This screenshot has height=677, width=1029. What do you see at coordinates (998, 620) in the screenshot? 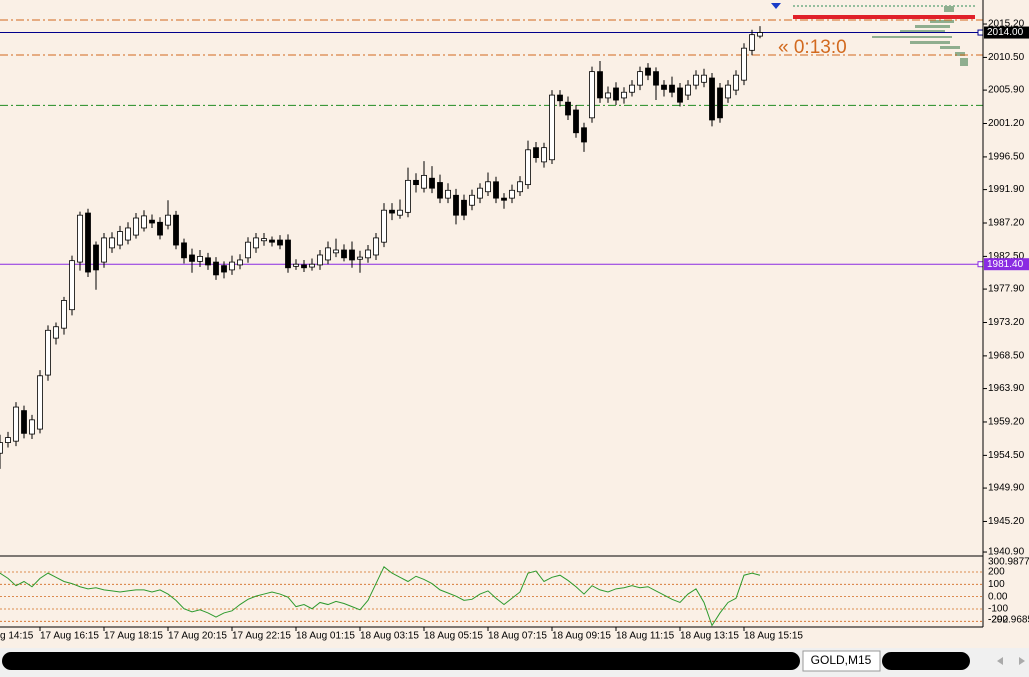
I see `y-tick-label: -200` at bounding box center [998, 620].